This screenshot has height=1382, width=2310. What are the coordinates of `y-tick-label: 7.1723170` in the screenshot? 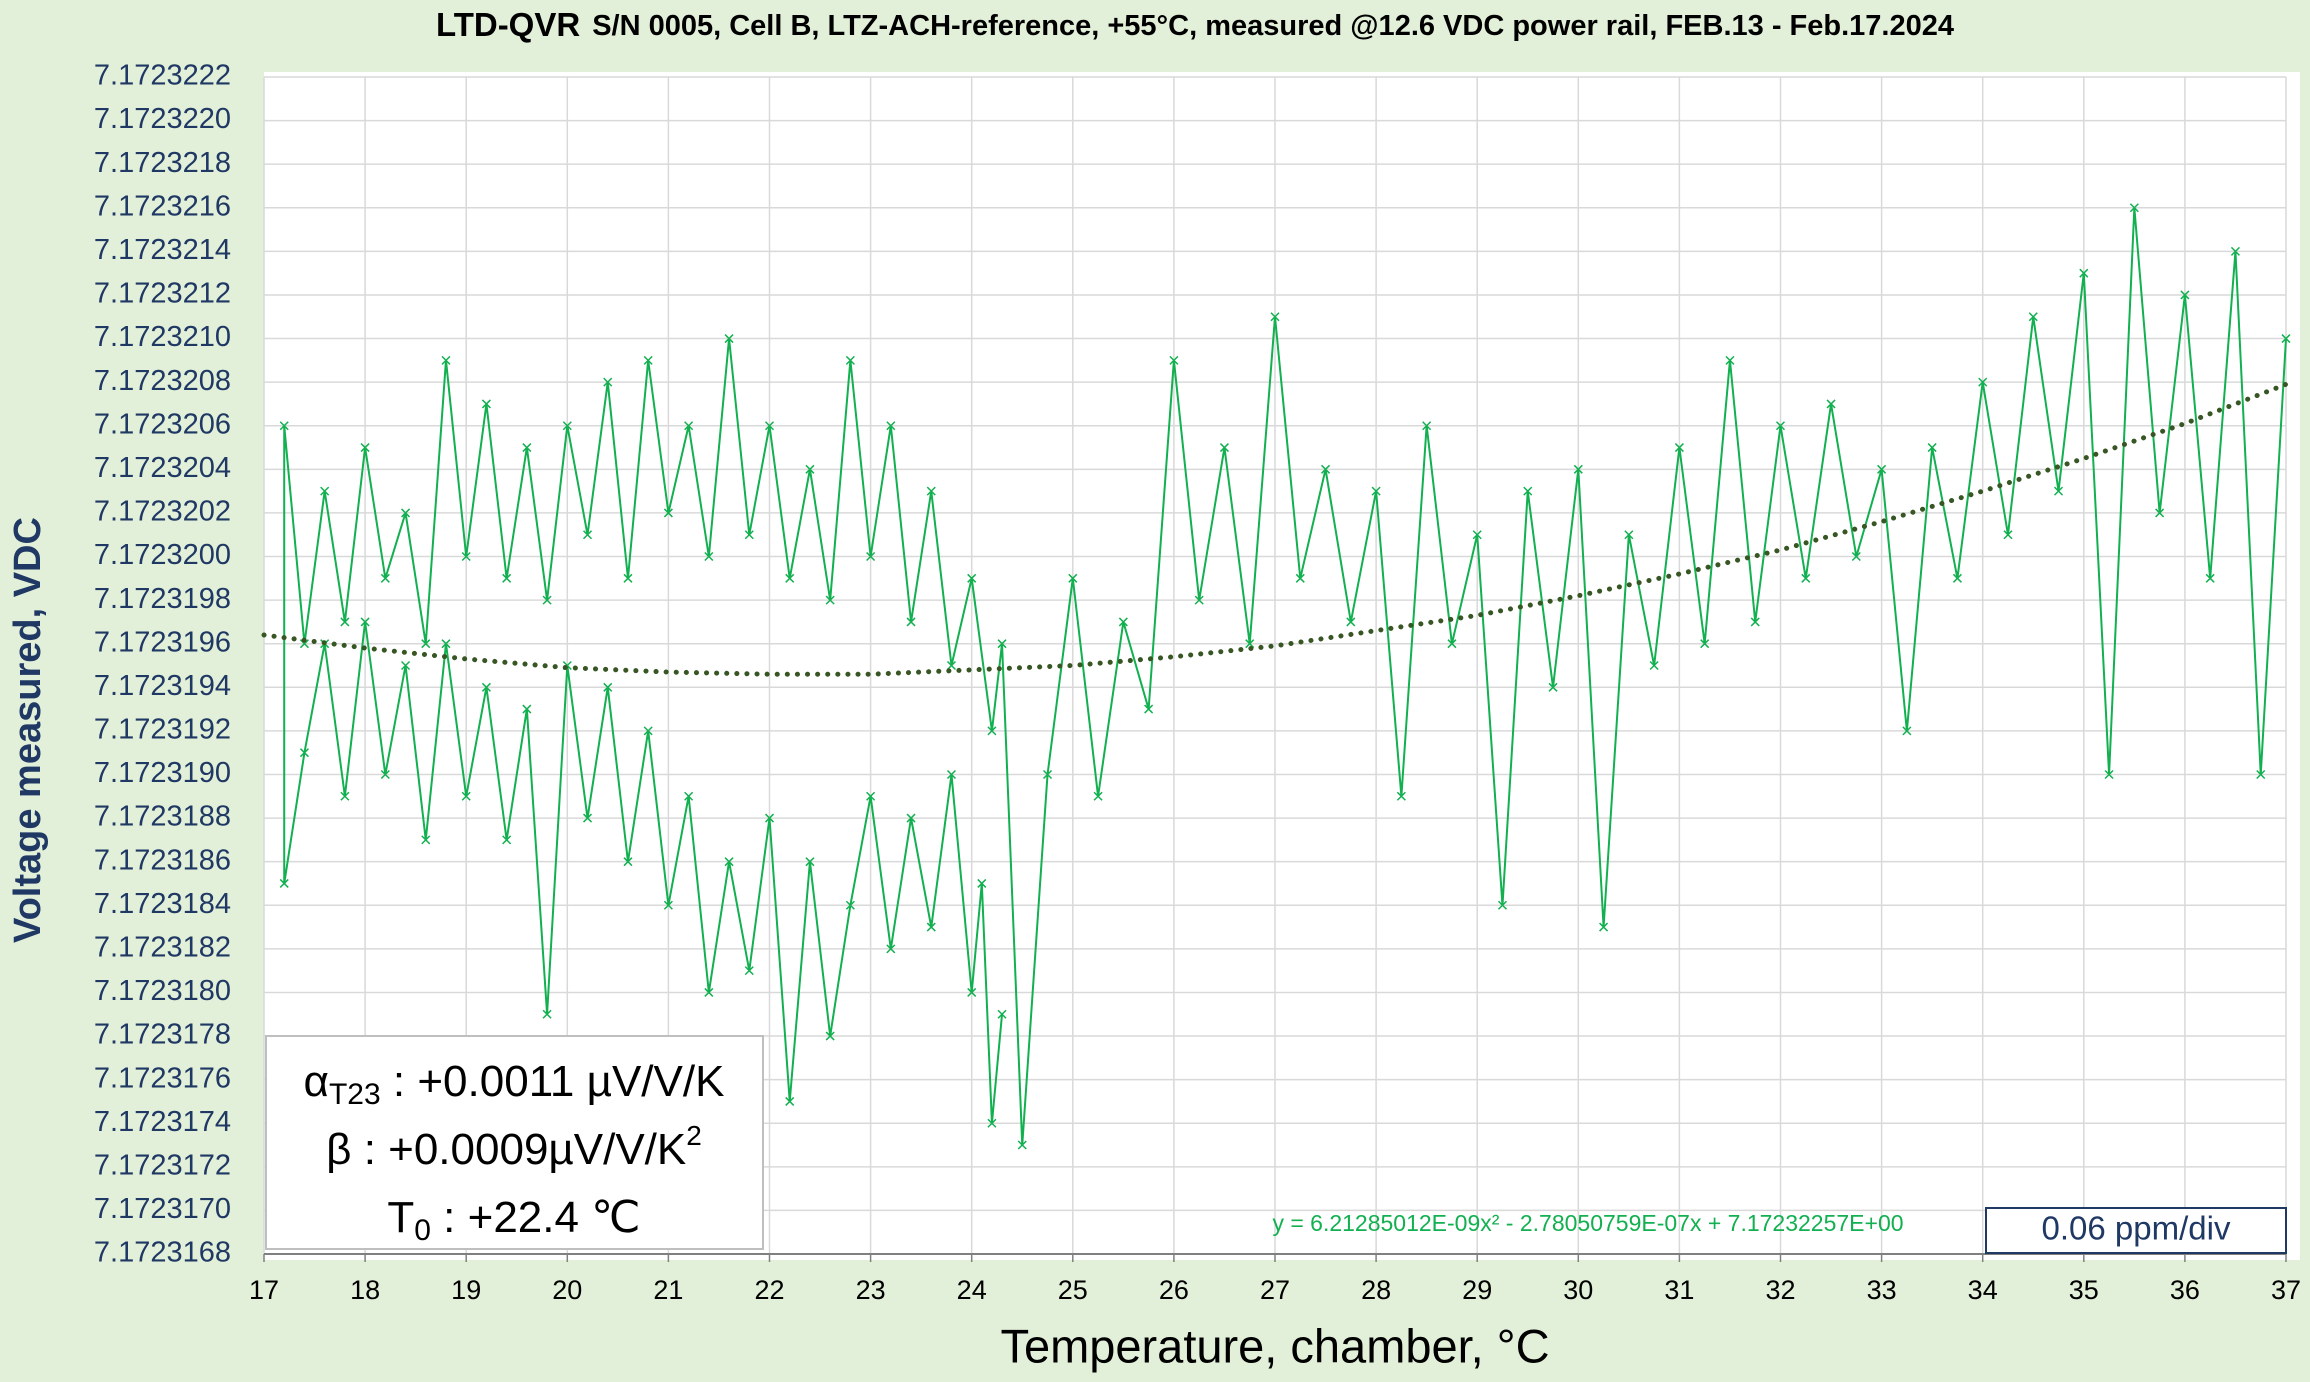 It's located at (162, 1209).